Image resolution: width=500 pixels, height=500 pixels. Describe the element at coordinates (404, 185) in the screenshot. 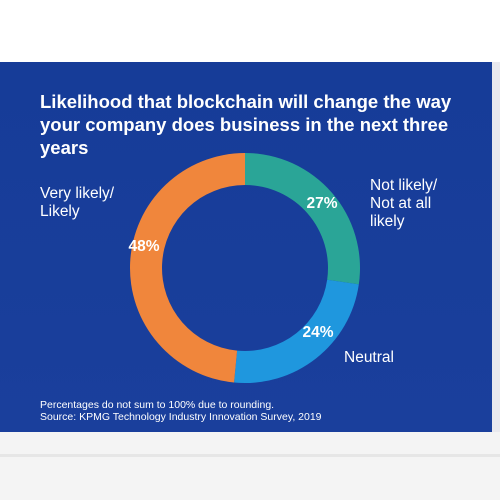

I see `category-label-not-likely-line-1: Not likely/` at that location.